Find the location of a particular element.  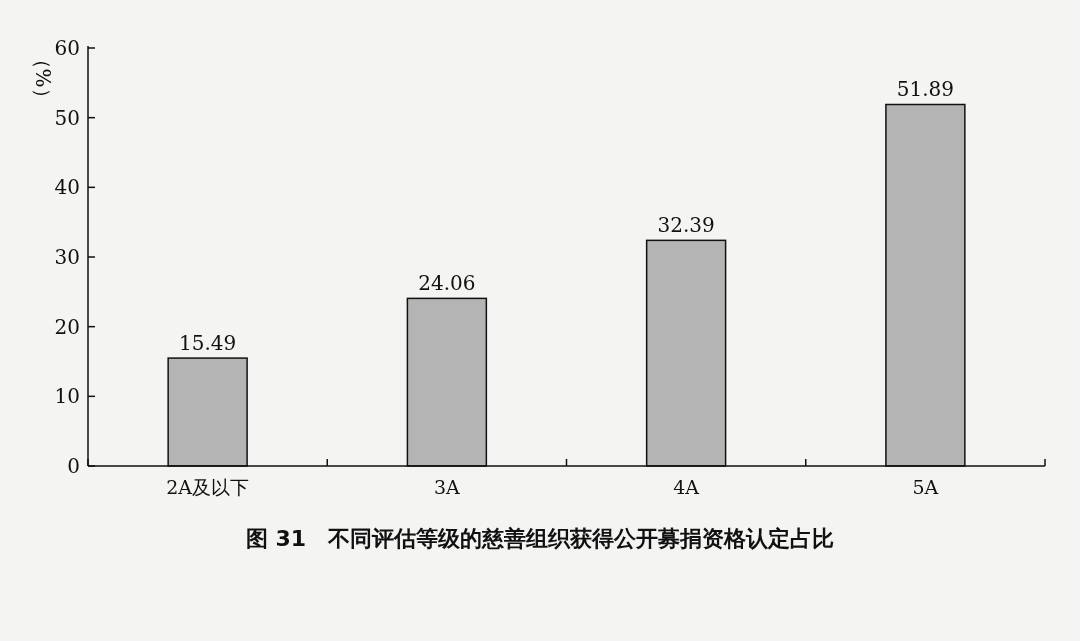

data-label: 51.89 is located at coordinates (925, 89).